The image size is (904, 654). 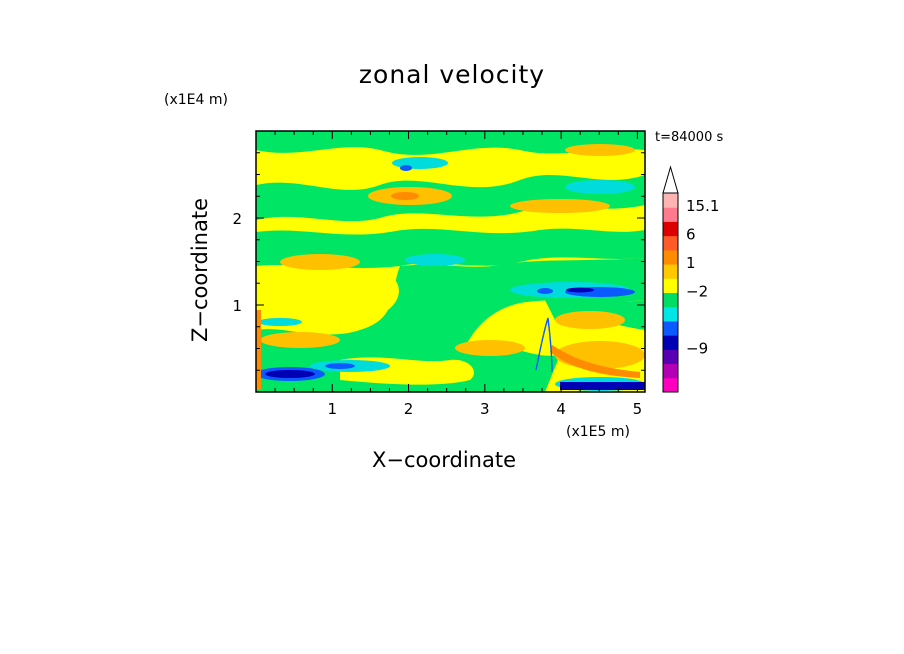 I want to click on x-tick-label: 5, so click(x=638, y=409).